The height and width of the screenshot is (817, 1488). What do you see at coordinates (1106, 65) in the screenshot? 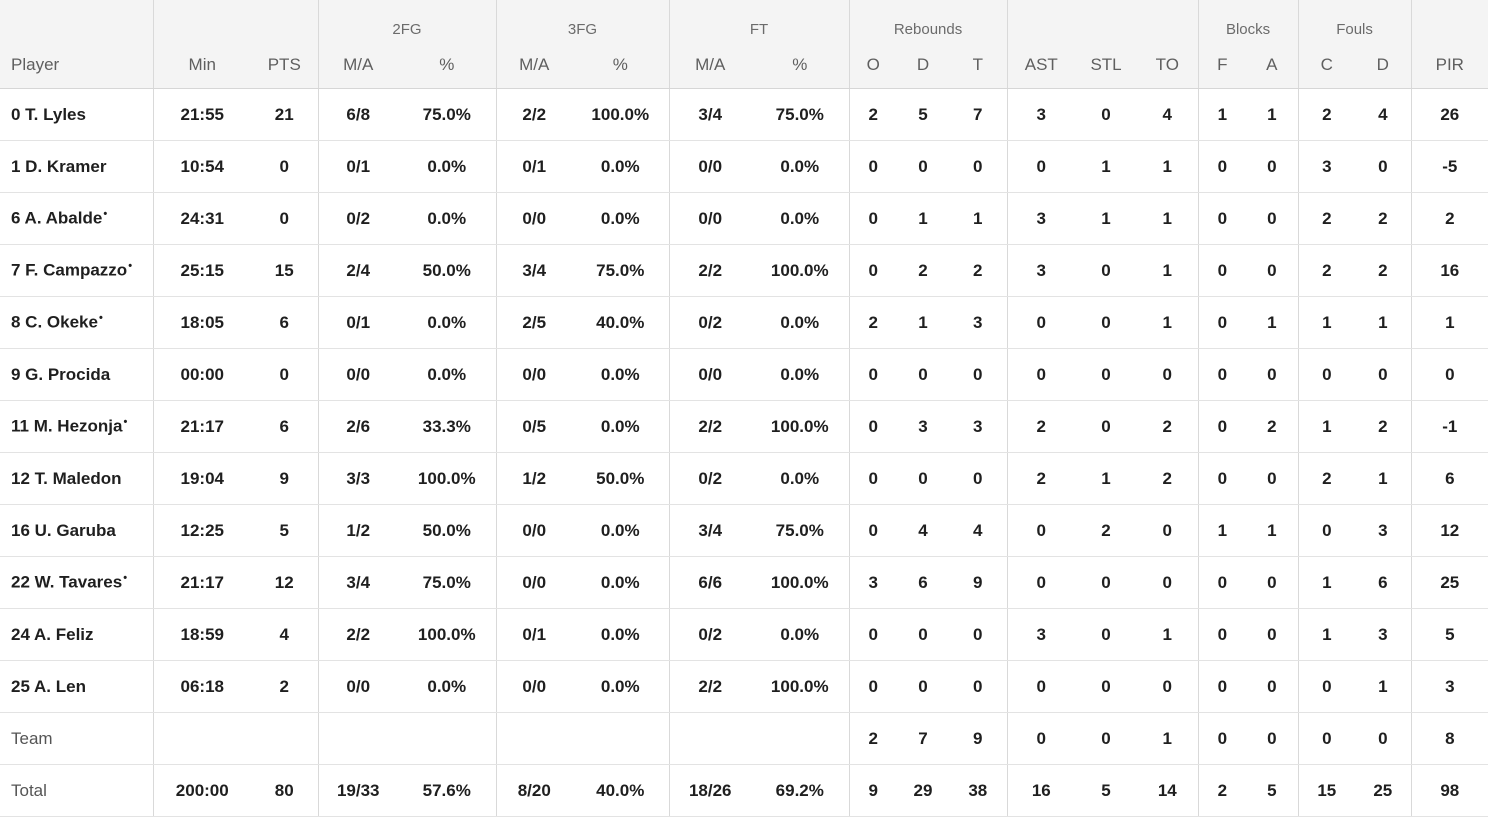
I see `col-header-stl: STL` at bounding box center [1106, 65].